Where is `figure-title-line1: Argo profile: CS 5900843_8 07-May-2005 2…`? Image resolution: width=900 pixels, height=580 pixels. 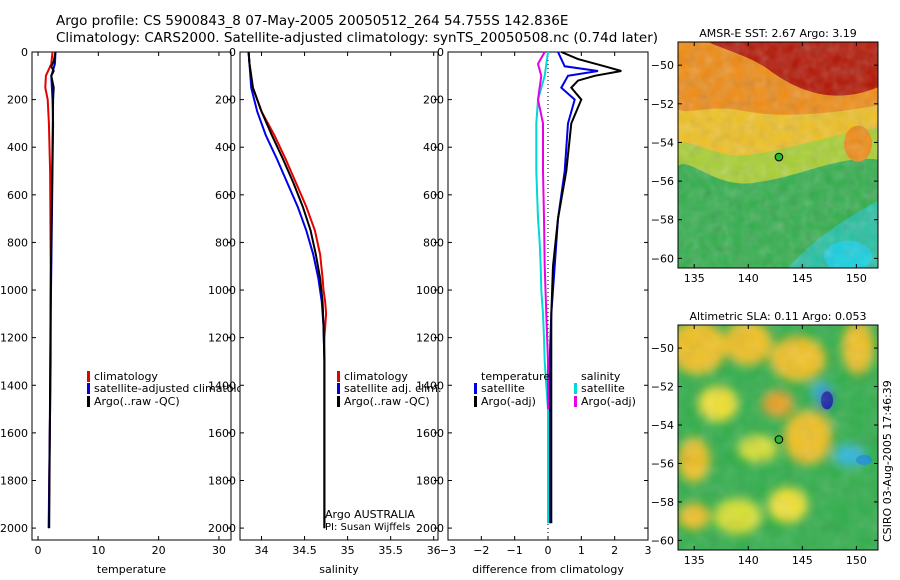 figure-title-line1: Argo profile: CS 5900843_8 07-May-2005 2… is located at coordinates (312, 21).